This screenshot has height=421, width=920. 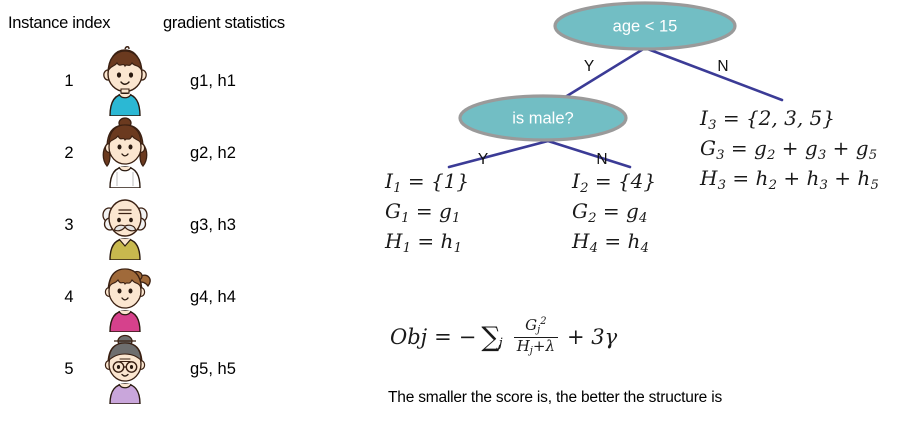 What do you see at coordinates (603, 73) in the screenshot?
I see `edge-root-yes` at bounding box center [603, 73].